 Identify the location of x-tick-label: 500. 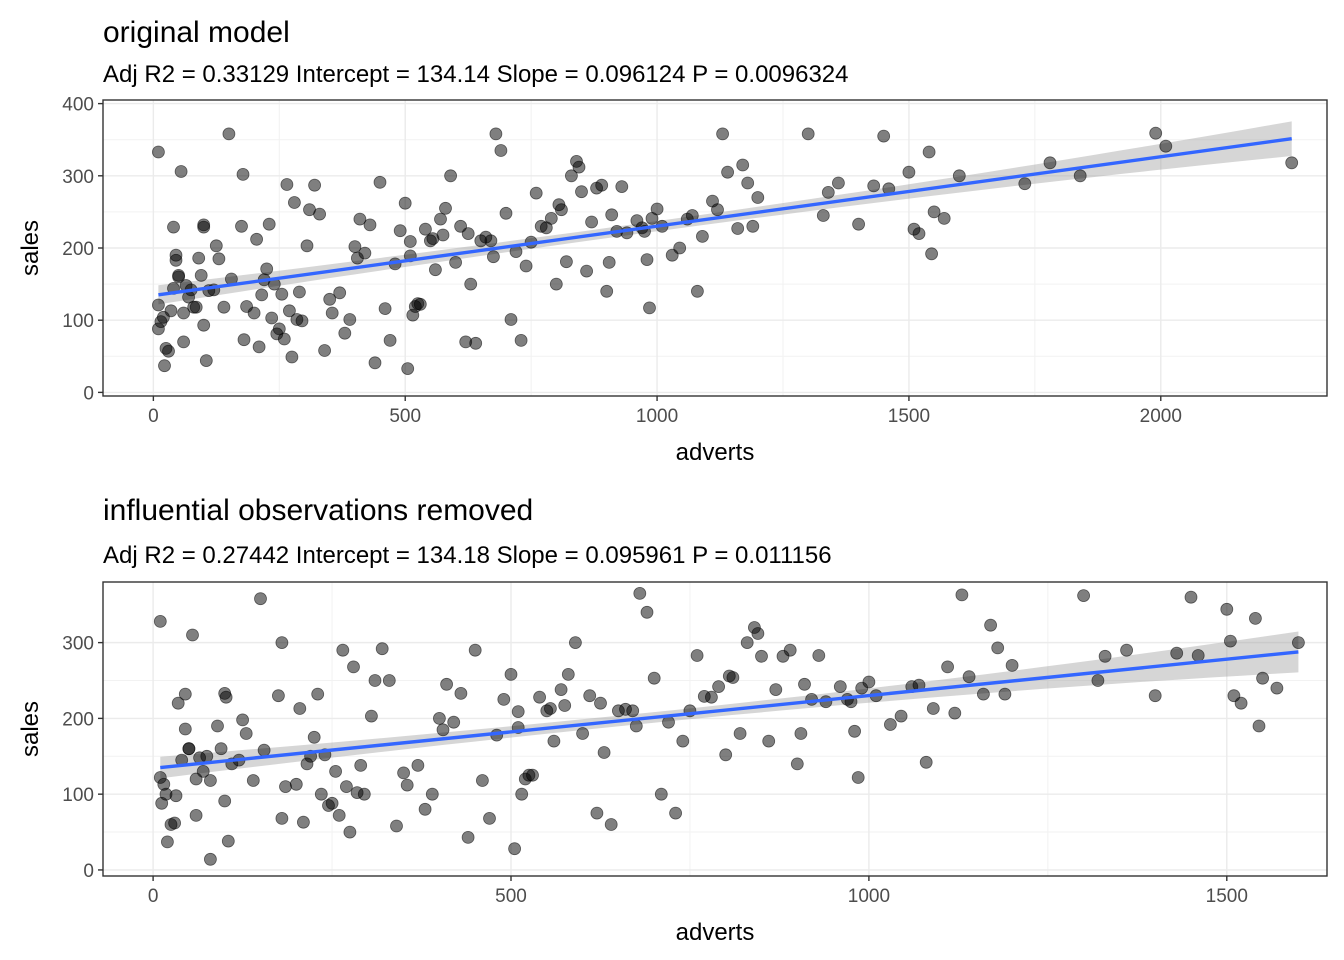
(511, 896).